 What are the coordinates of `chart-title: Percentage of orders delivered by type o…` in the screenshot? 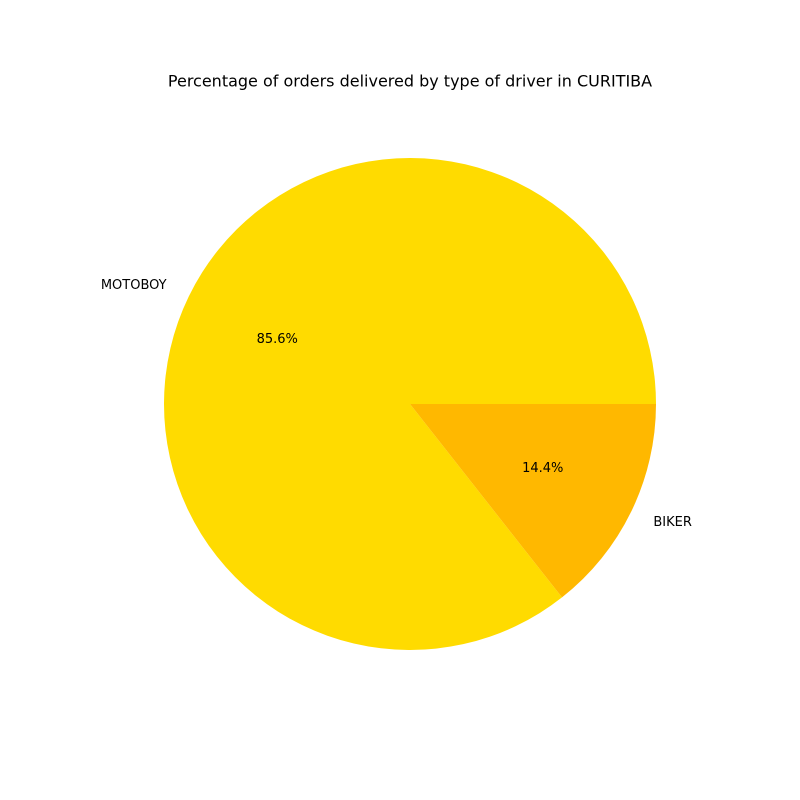 It's located at (410, 81).